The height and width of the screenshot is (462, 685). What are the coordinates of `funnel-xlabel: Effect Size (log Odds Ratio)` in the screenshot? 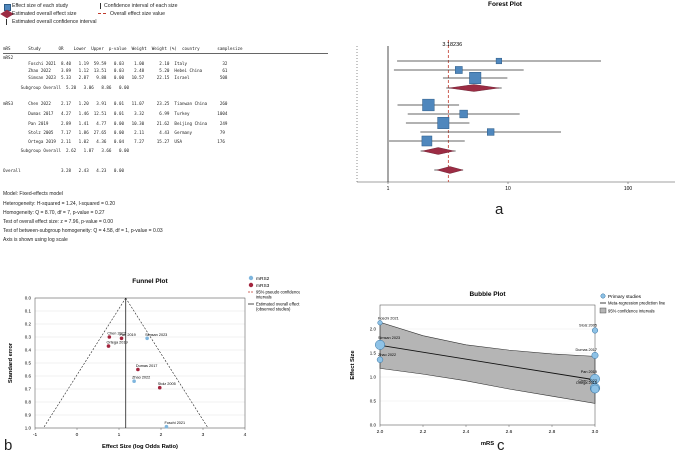 It's located at (140, 447).